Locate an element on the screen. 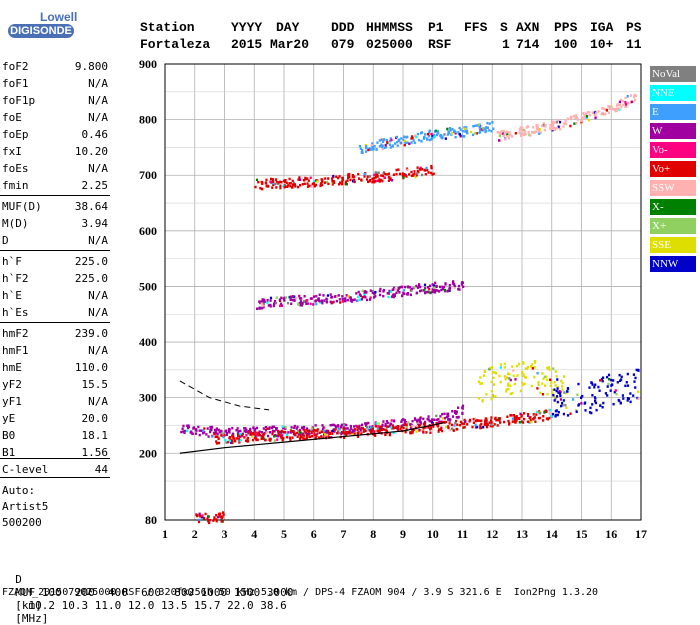 This screenshot has height=625, width=700. x-tick-label: 13 is located at coordinates (522, 534).